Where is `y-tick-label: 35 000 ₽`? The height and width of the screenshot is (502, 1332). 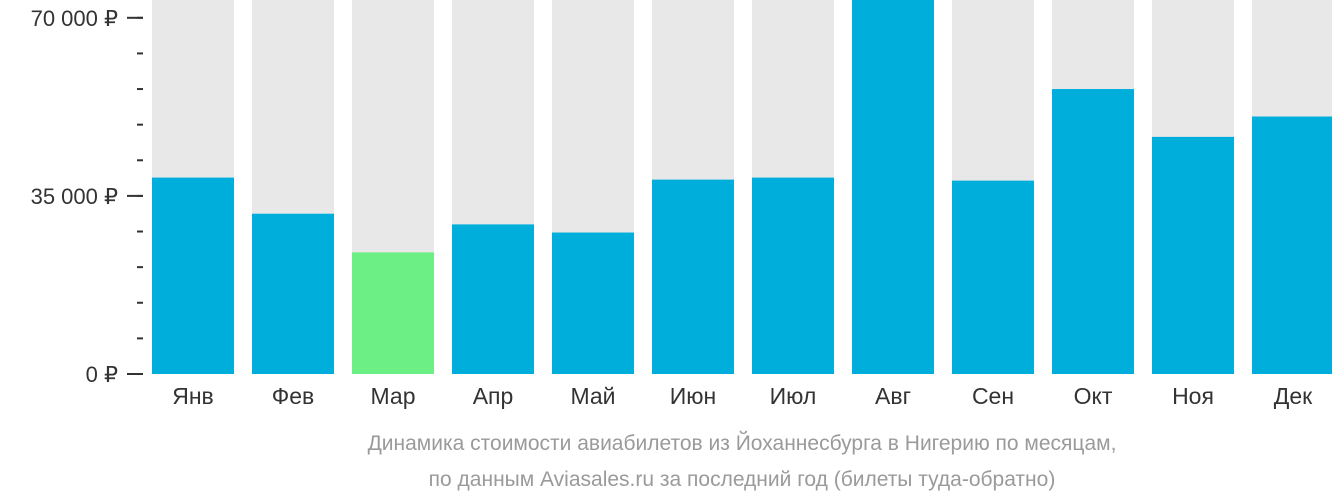
y-tick-label: 35 000 ₽ is located at coordinates (74, 196).